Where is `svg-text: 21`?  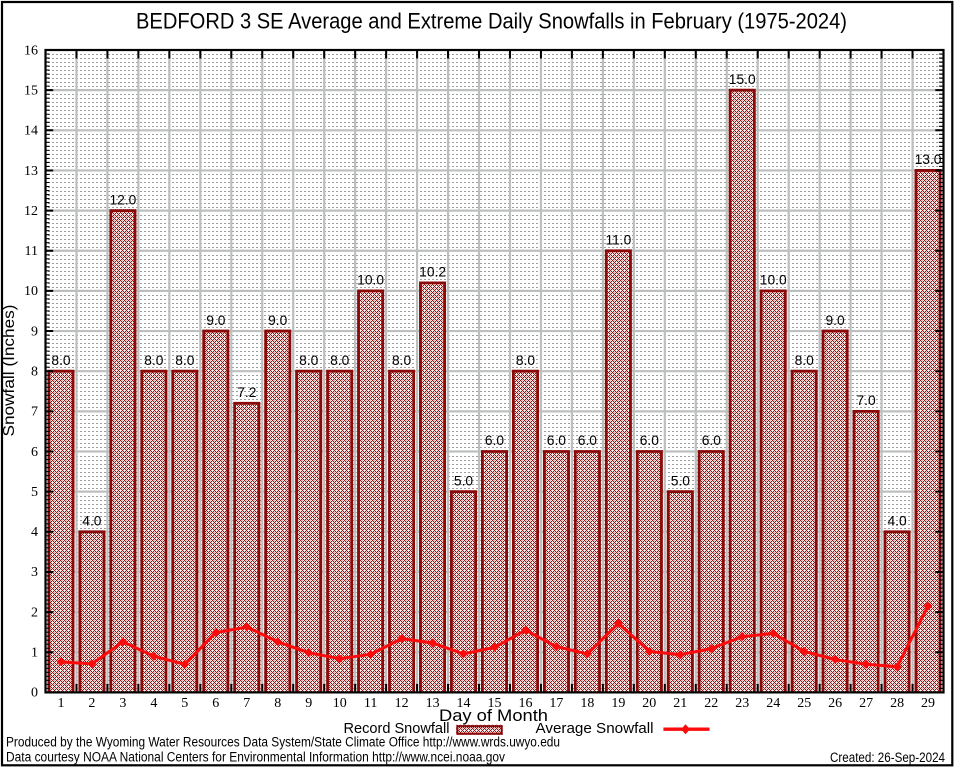 svg-text: 21 is located at coordinates (680, 703).